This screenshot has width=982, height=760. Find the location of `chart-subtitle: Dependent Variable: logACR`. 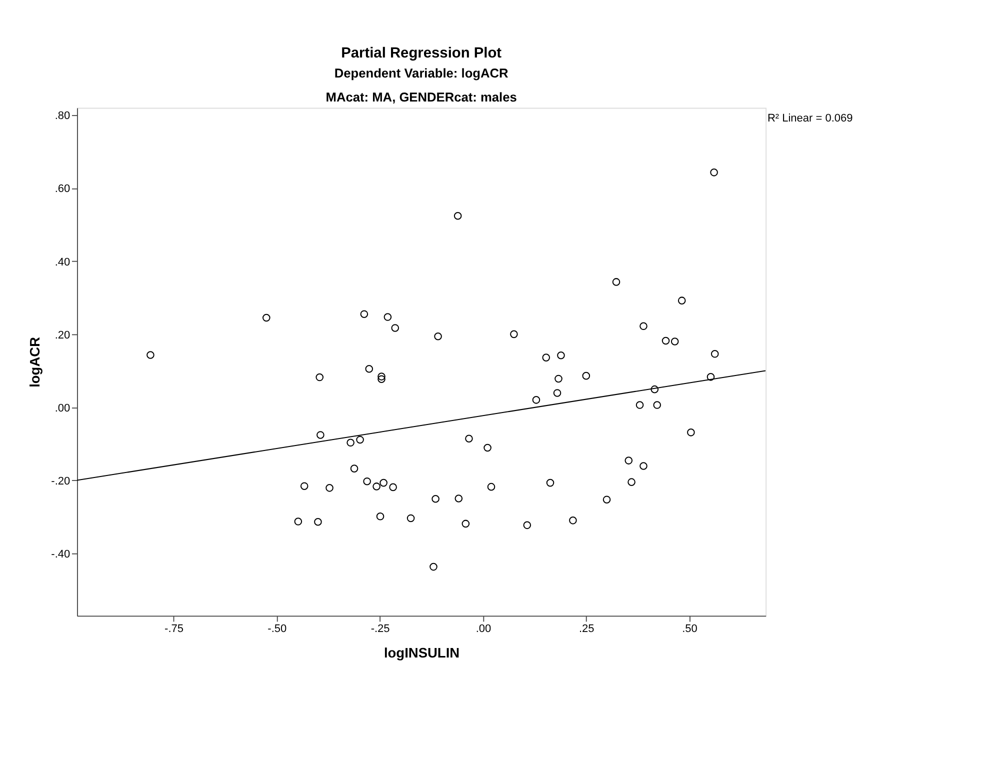

chart-subtitle: Dependent Variable: logACR is located at coordinates (421, 73).